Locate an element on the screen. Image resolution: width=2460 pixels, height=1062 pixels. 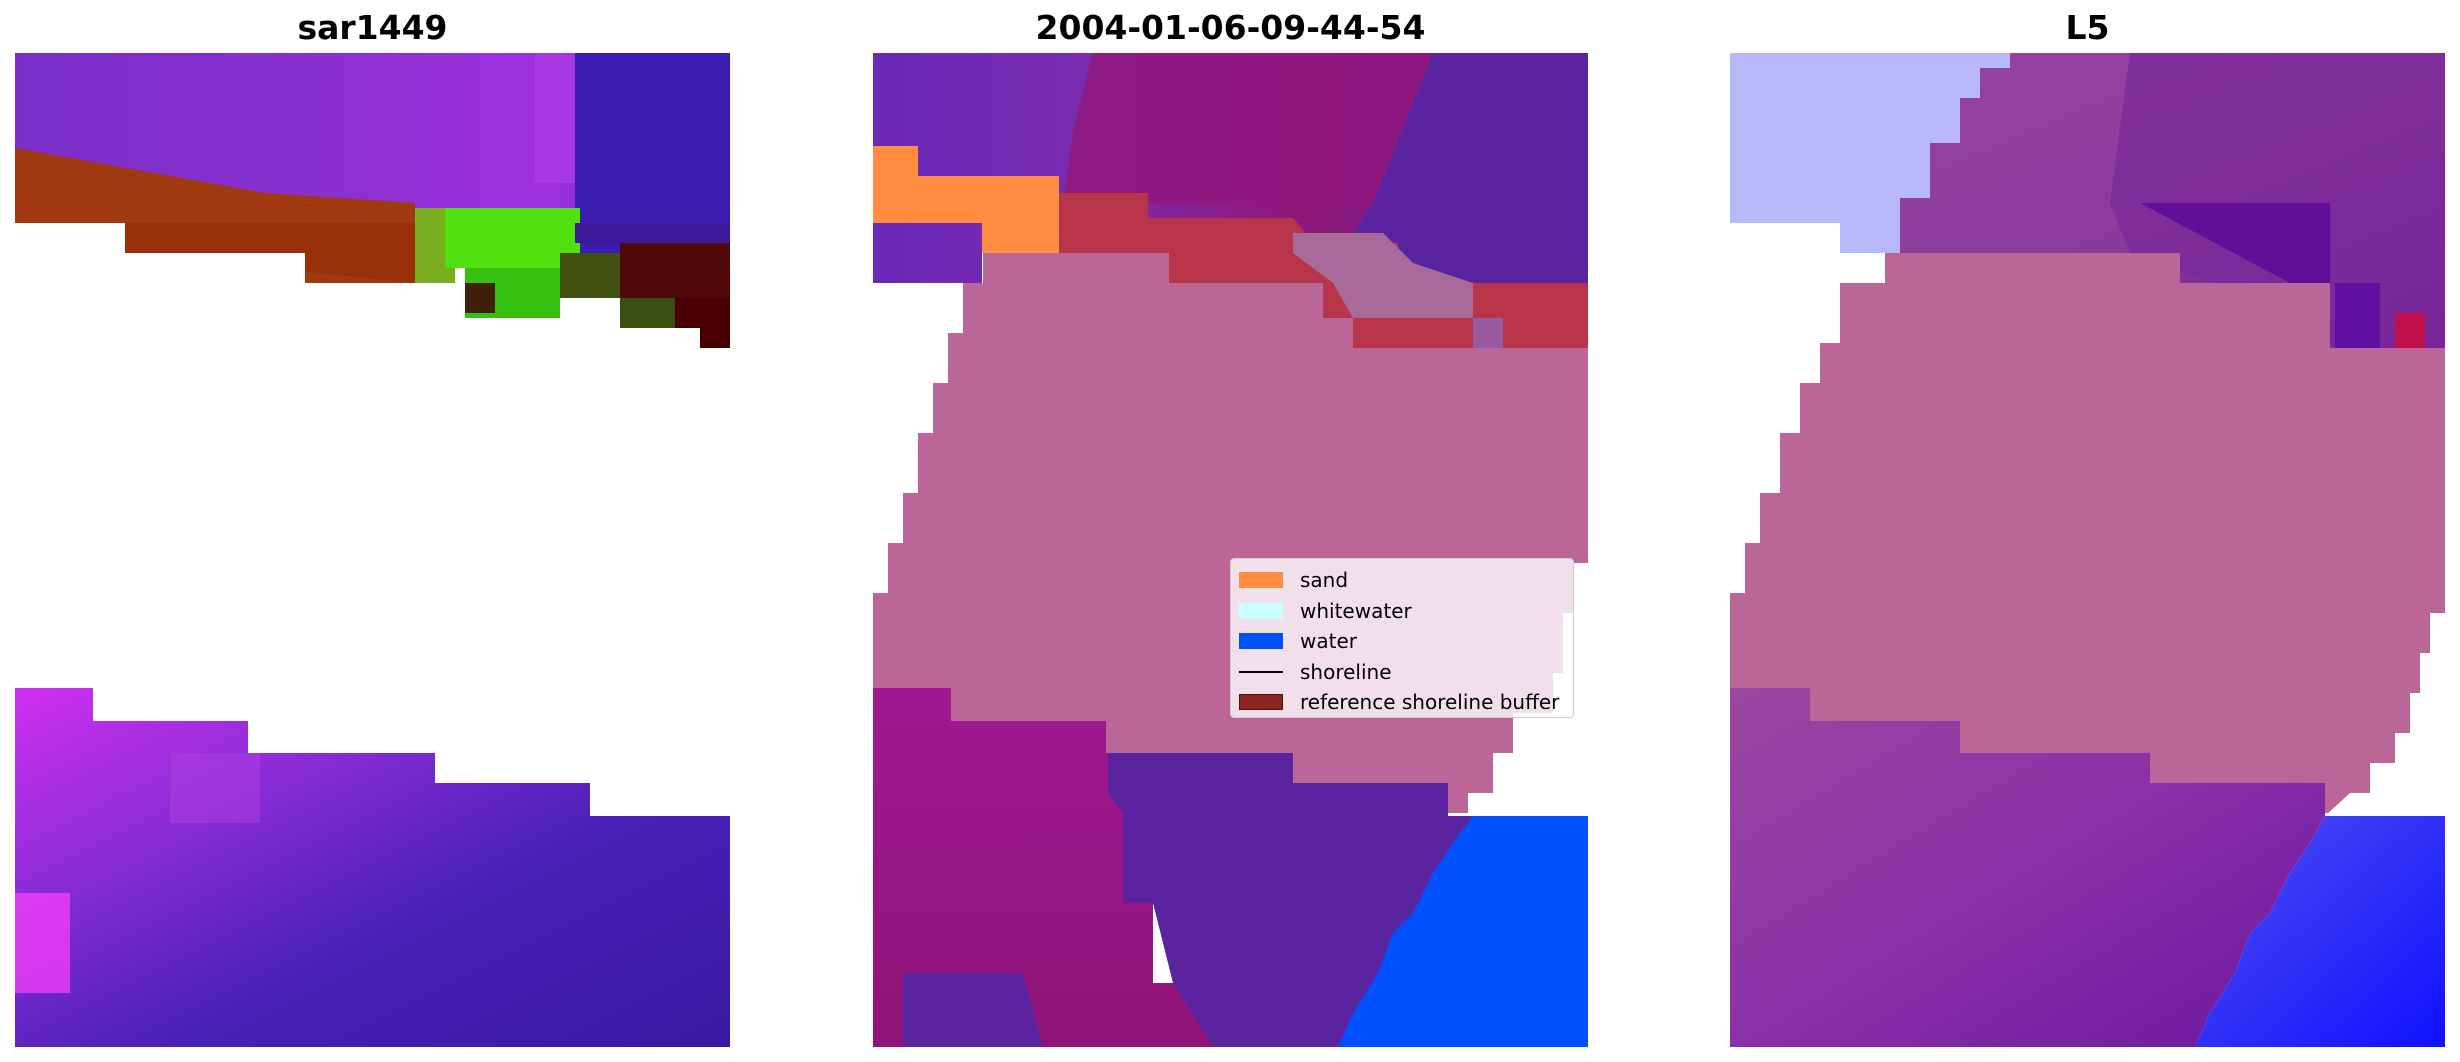
l5-water-area is located at coordinates (2320, 931).